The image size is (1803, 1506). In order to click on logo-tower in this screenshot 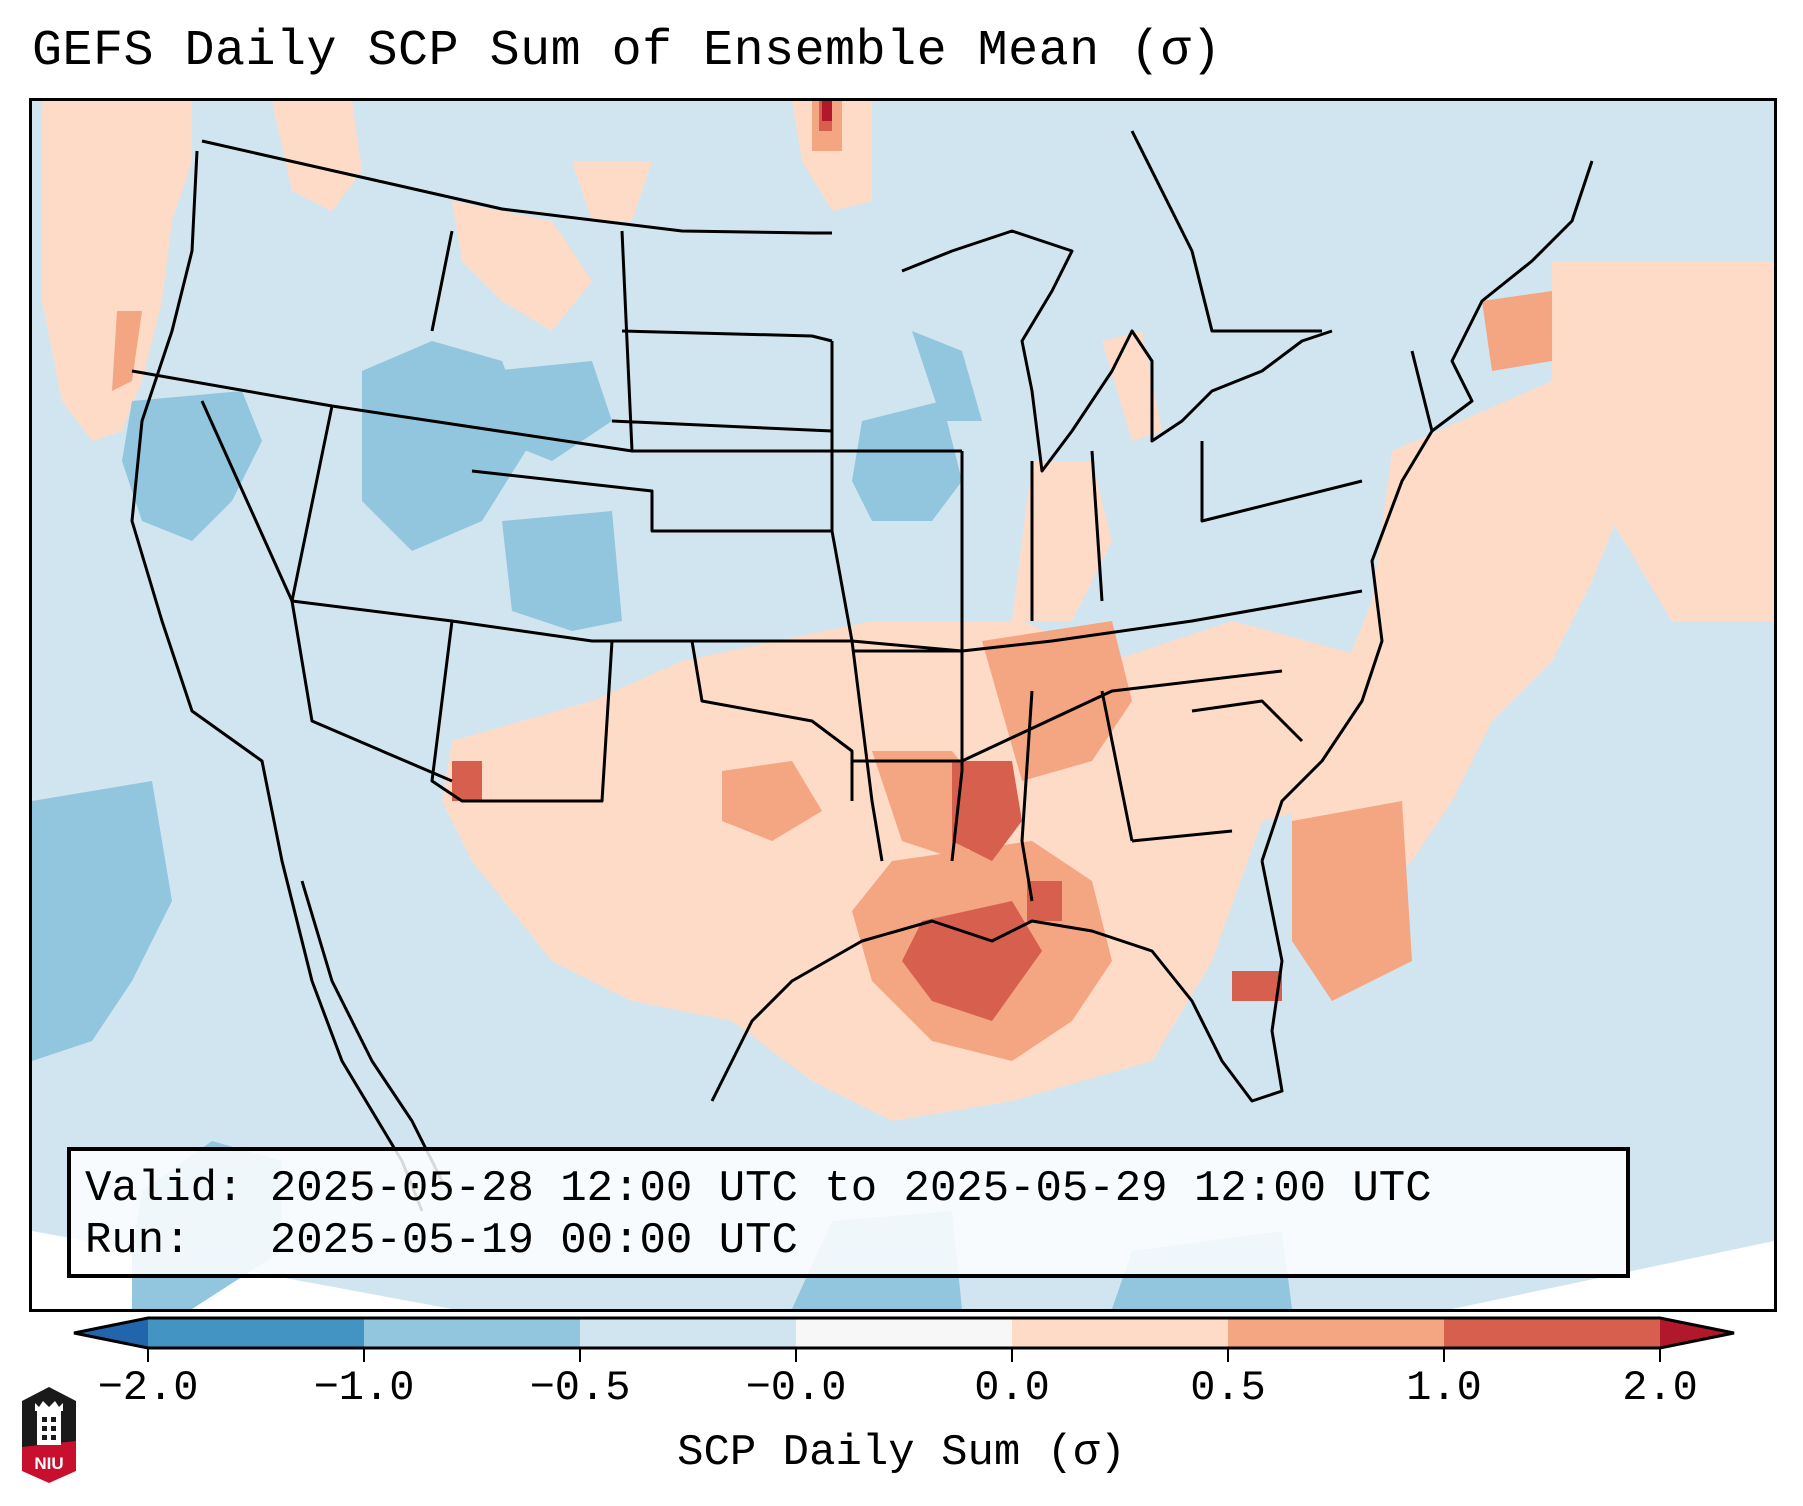, I will do `click(49, 1428)`.